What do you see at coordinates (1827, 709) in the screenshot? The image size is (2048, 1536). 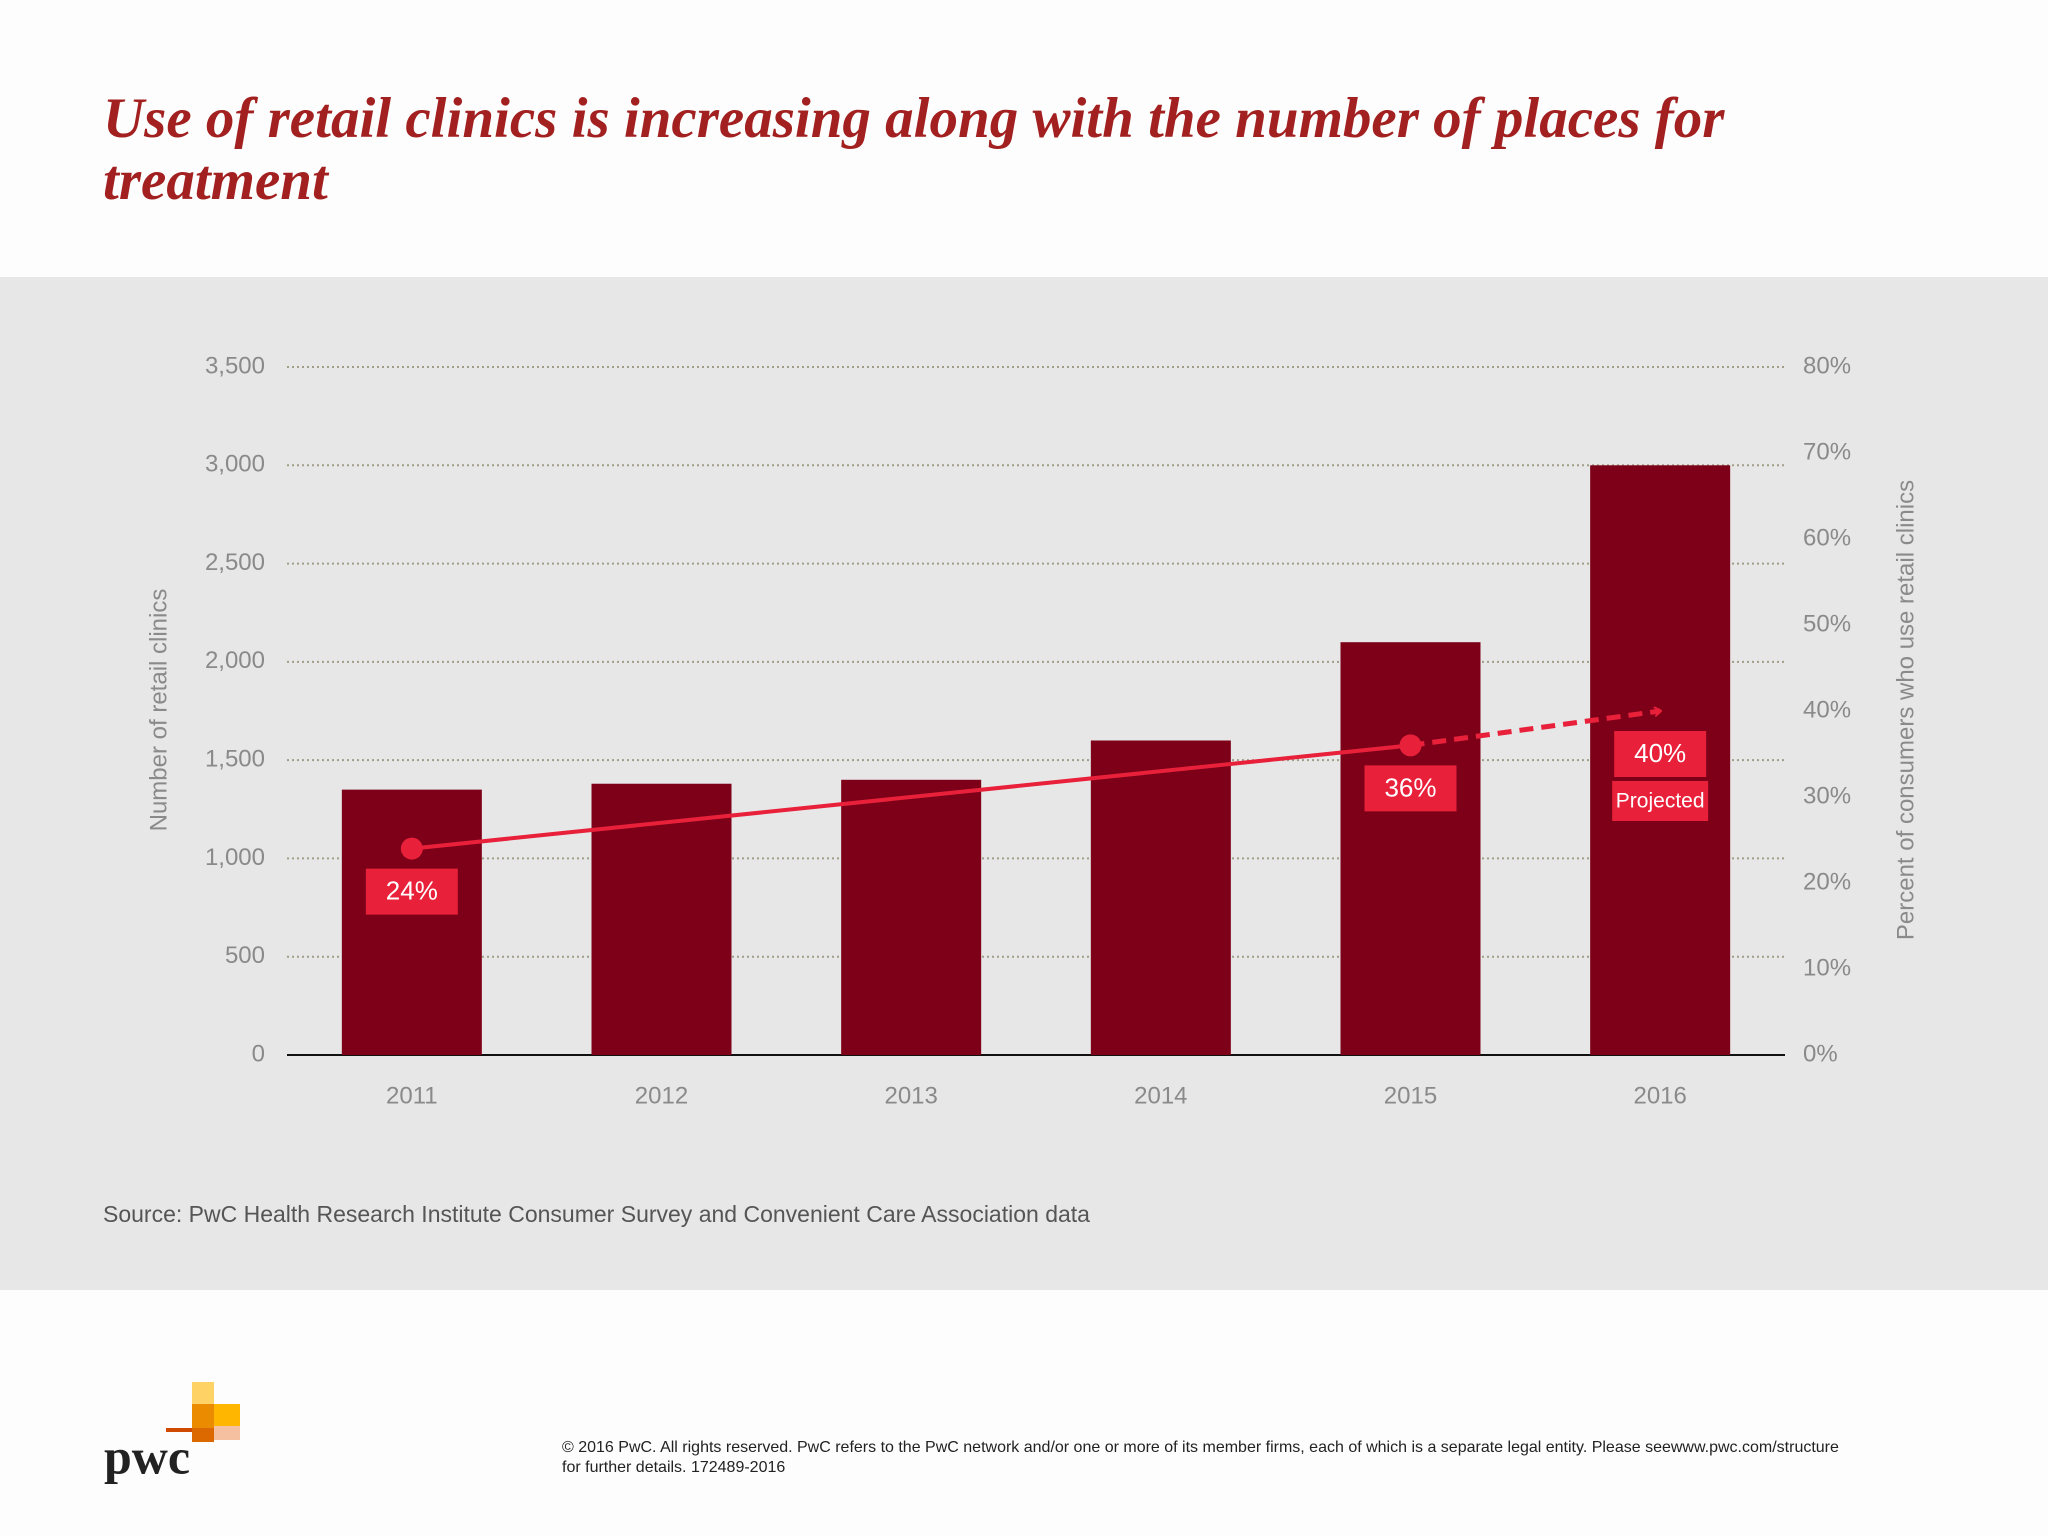 I see `y2-tick-label: 40%` at bounding box center [1827, 709].